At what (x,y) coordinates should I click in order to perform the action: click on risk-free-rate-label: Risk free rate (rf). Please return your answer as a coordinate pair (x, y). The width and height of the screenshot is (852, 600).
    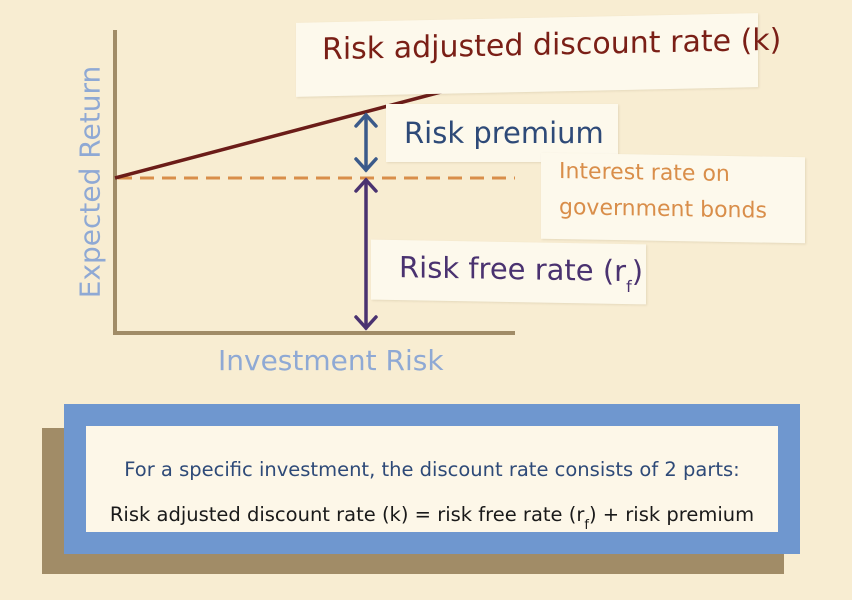
    Looking at the image, I should click on (508, 272).